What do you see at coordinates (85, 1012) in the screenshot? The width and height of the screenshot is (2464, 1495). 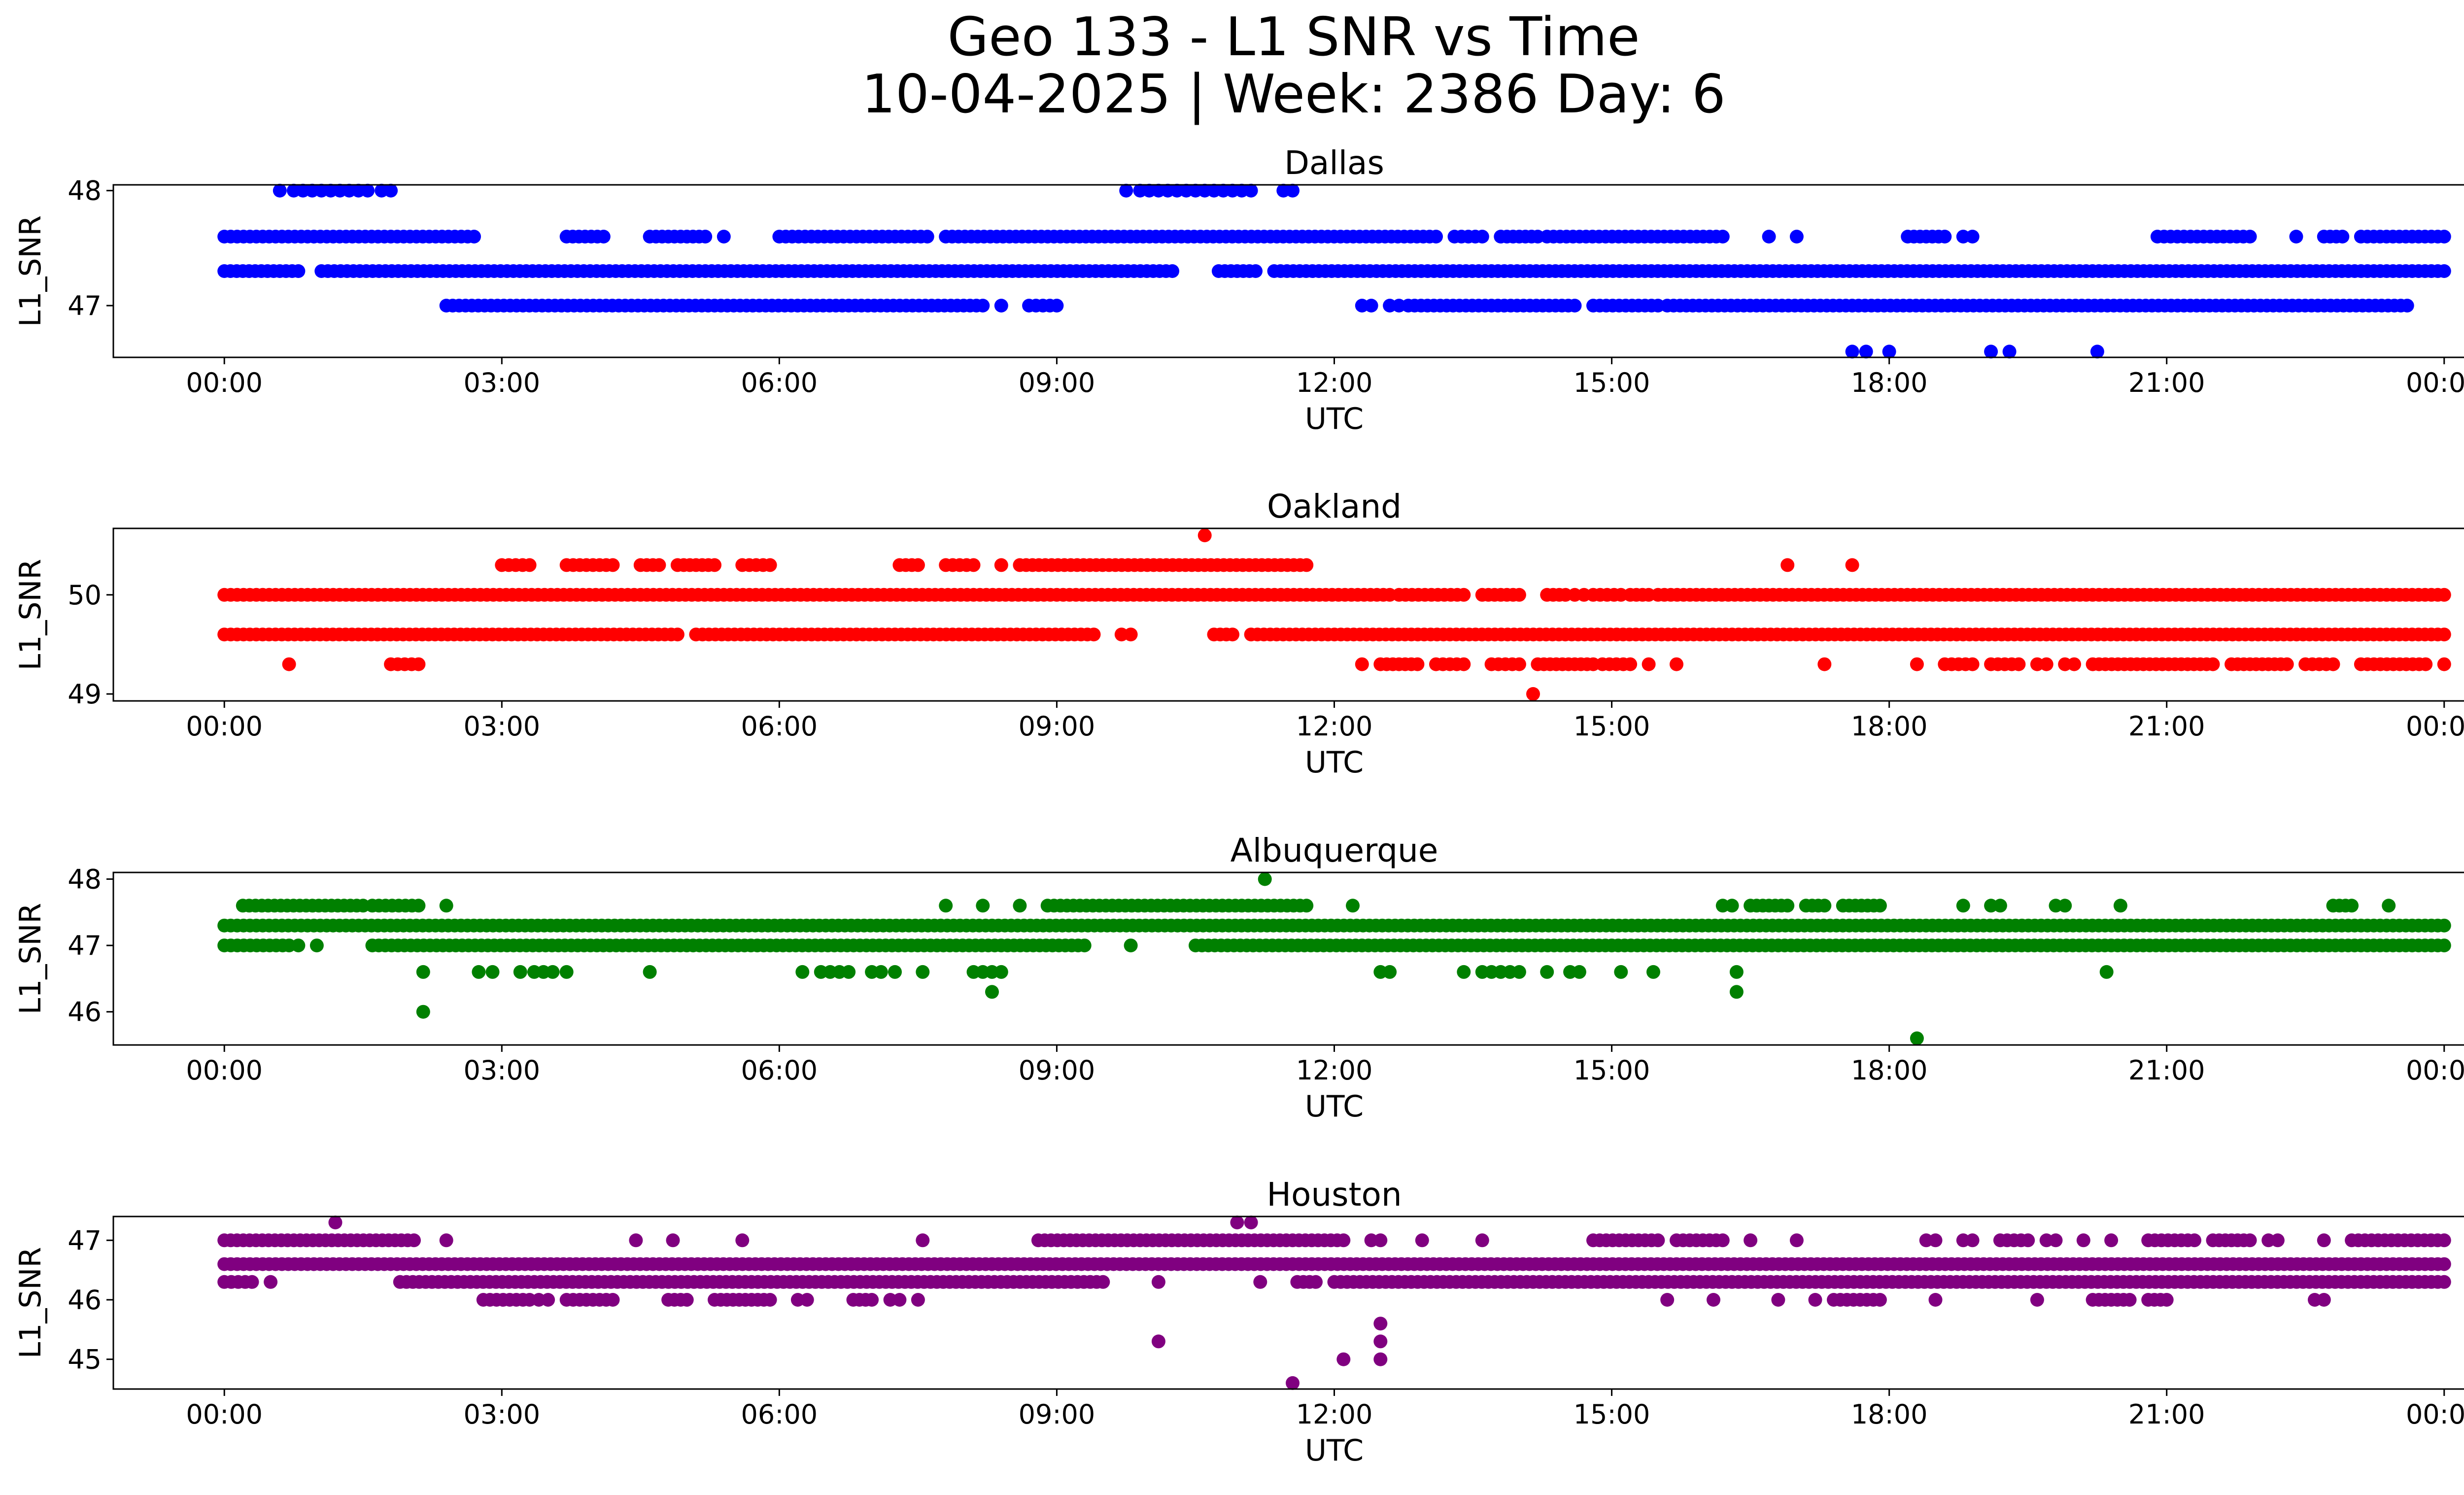 I see `y-tick-label: 46` at bounding box center [85, 1012].